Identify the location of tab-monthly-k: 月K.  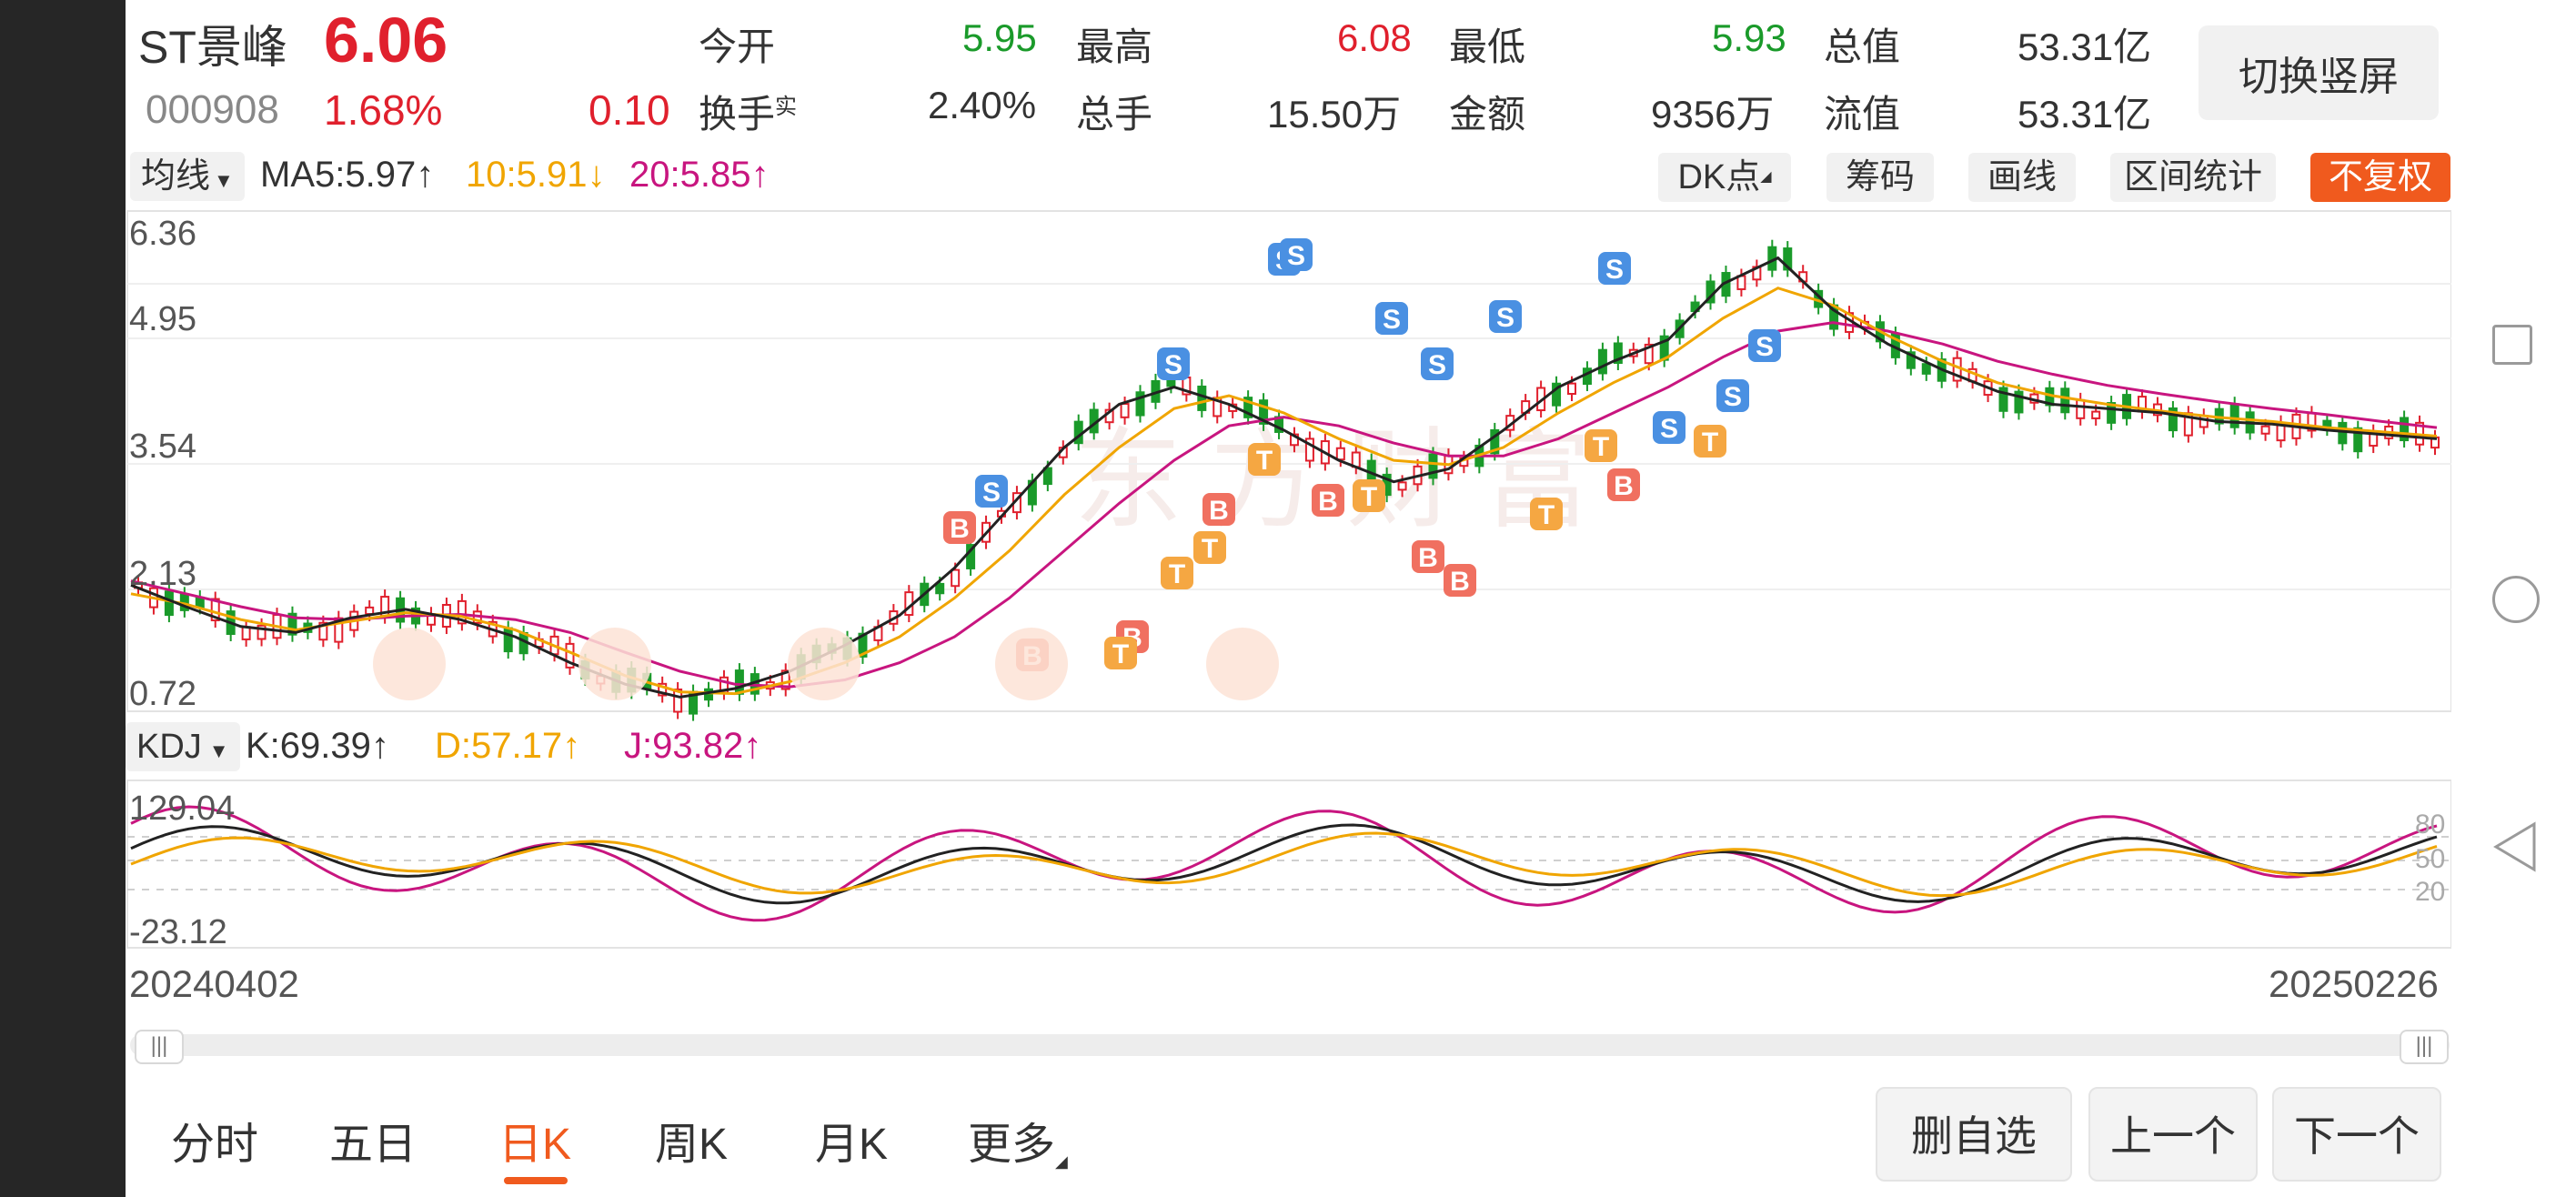
(852, 1145).